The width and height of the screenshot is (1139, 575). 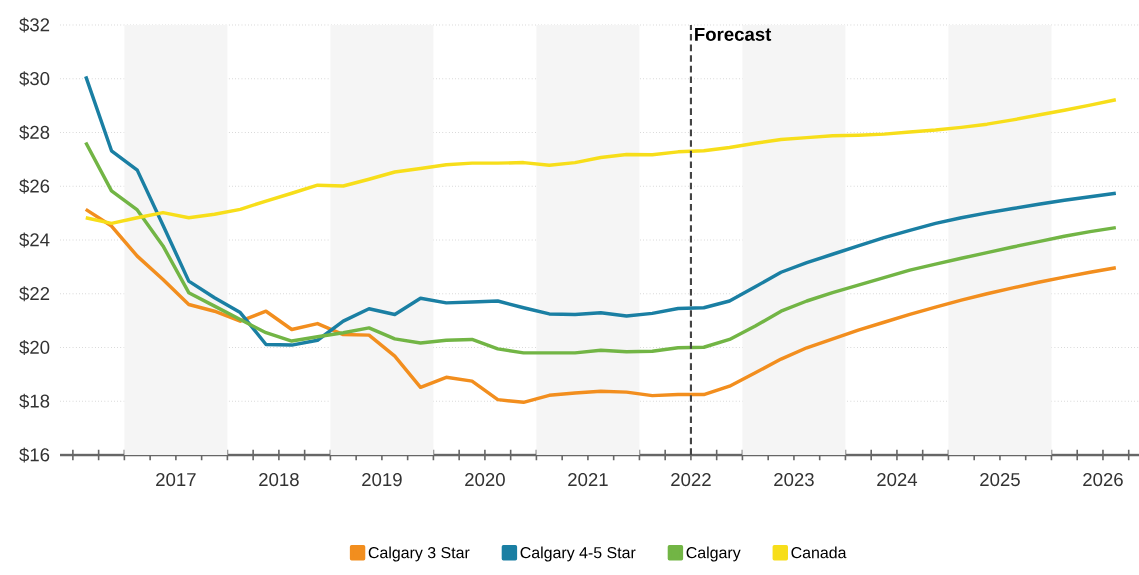 I want to click on y-tick-label: $28, so click(x=34, y=132).